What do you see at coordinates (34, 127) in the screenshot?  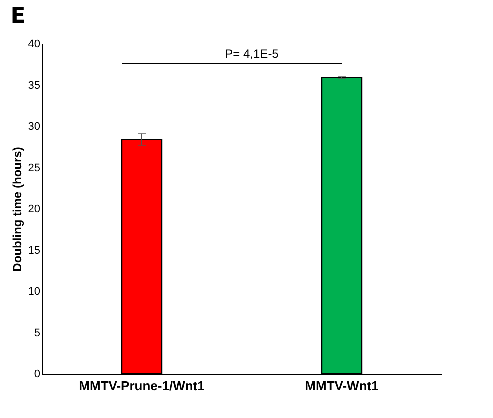 I see `y-tick-label: 30` at bounding box center [34, 127].